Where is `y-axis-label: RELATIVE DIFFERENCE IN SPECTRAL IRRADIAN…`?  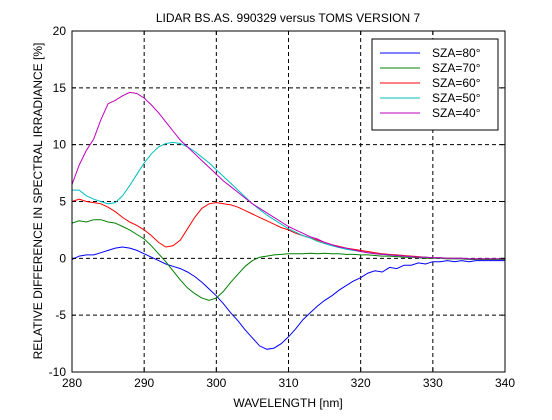
y-axis-label: RELATIVE DIFFERENCE IN SPECTRAL IRRADIAN… is located at coordinates (38, 201).